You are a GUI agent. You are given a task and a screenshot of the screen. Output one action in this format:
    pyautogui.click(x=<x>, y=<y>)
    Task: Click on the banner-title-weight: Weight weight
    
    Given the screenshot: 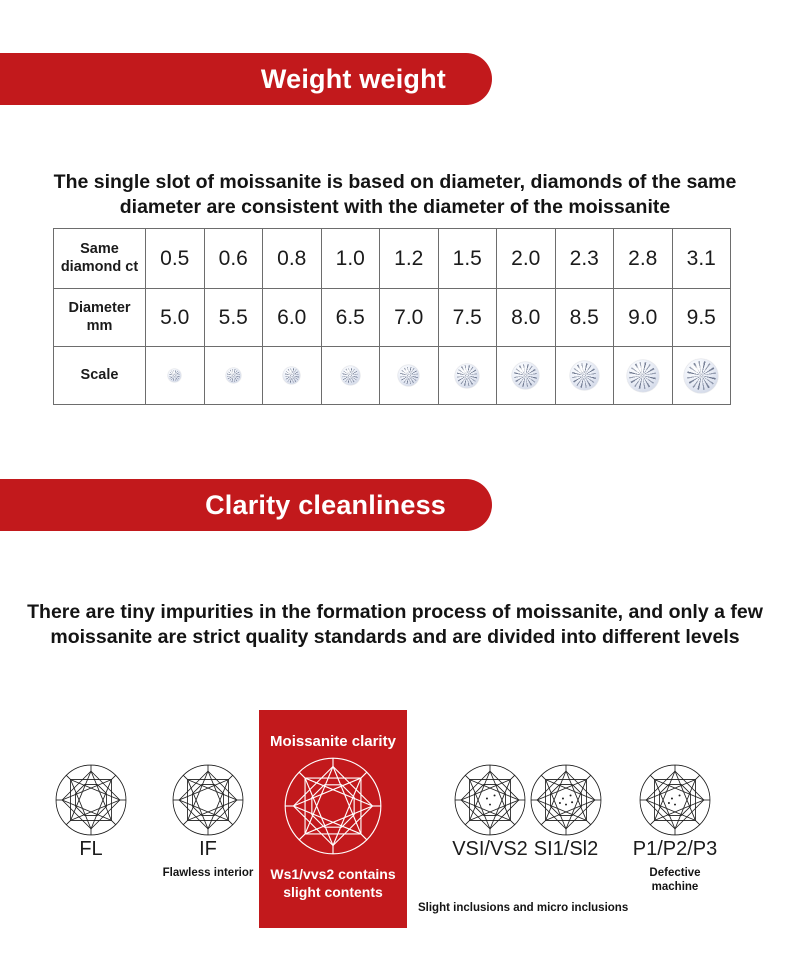 What is the action you would take?
    pyautogui.click(x=353, y=78)
    